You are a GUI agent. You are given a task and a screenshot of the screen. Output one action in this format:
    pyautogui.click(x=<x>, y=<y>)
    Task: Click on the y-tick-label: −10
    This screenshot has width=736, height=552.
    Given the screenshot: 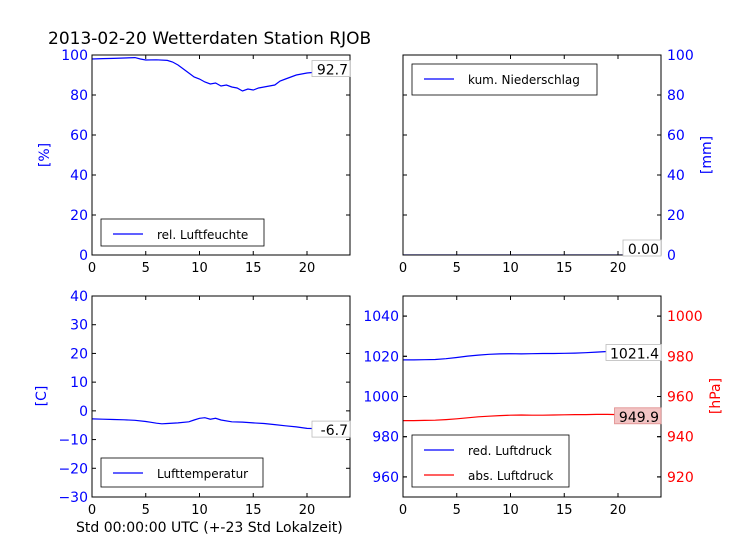 What is the action you would take?
    pyautogui.click(x=73, y=441)
    